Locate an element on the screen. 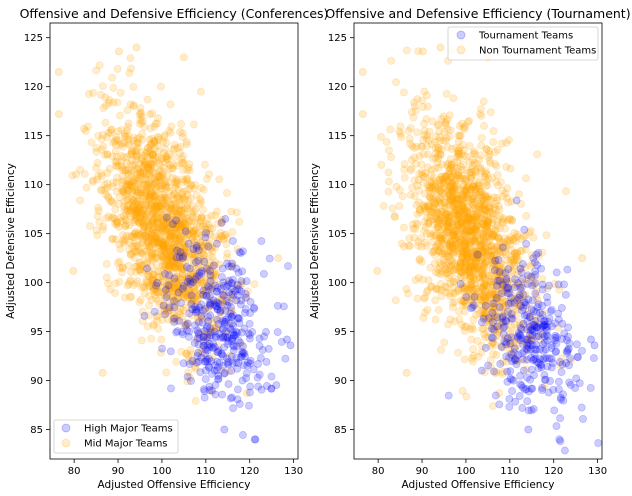  y-tick-label: 100 is located at coordinates (337, 283).